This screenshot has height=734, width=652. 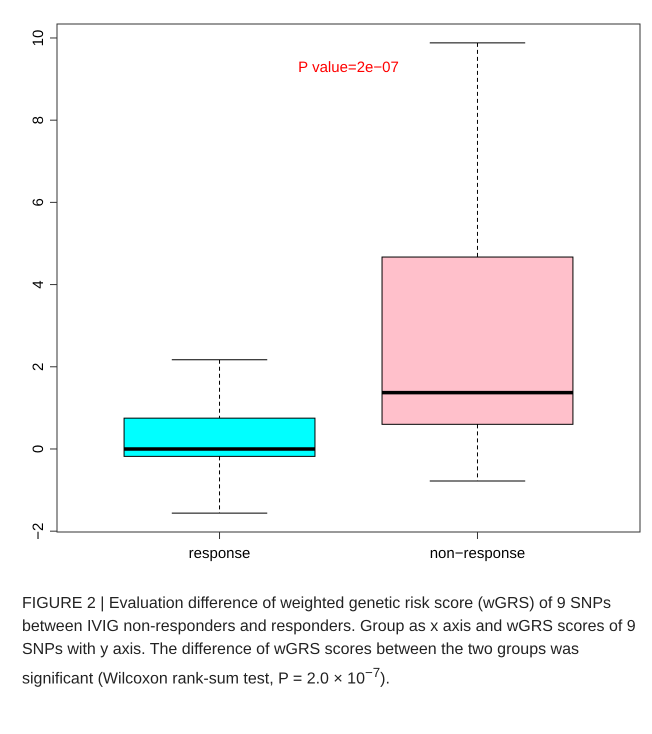 I want to click on annotation: P value=2e−07, so click(x=348, y=67).